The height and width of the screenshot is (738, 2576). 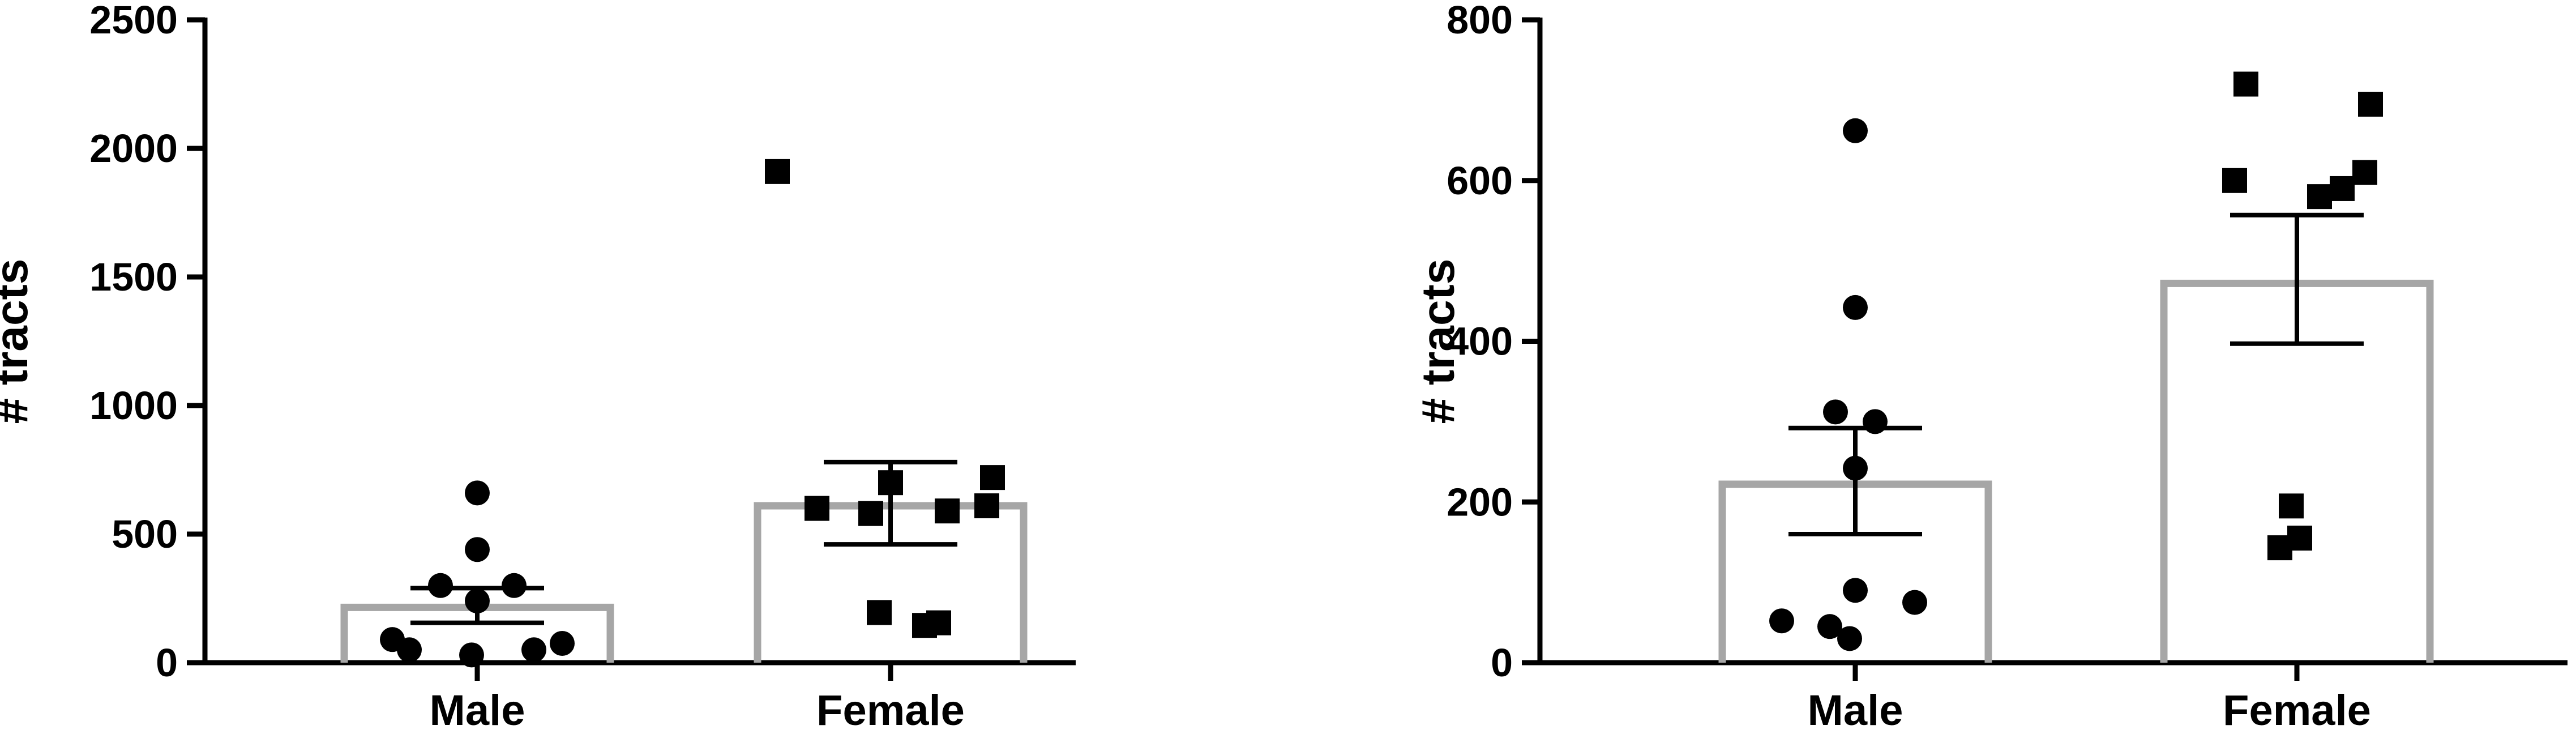 I want to click on y-tick-label: 1000, so click(x=133, y=405).